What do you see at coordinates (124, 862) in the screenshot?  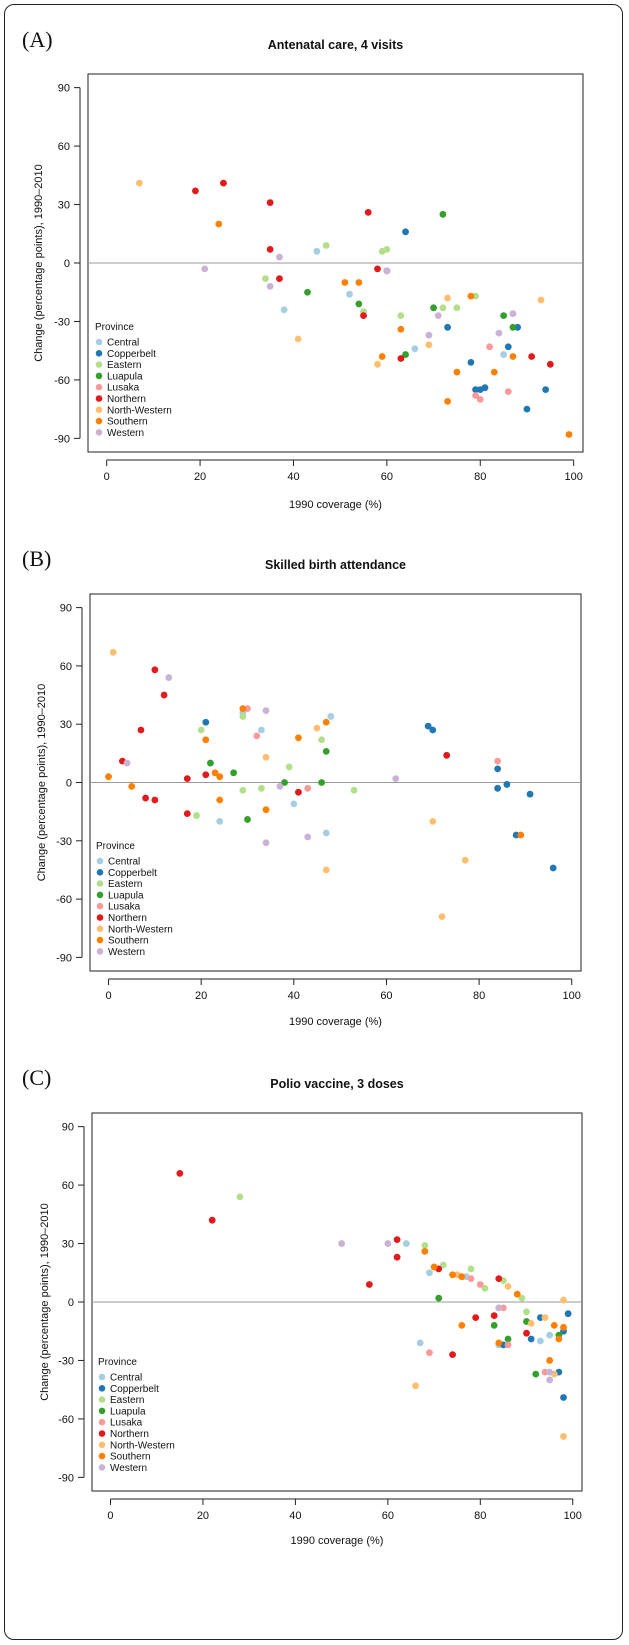 I see `legend-label: Central` at bounding box center [124, 862].